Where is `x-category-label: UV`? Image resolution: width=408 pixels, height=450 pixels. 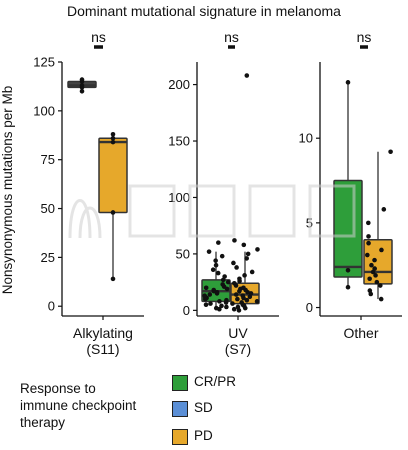 x-category-label: UV is located at coordinates (238, 333).